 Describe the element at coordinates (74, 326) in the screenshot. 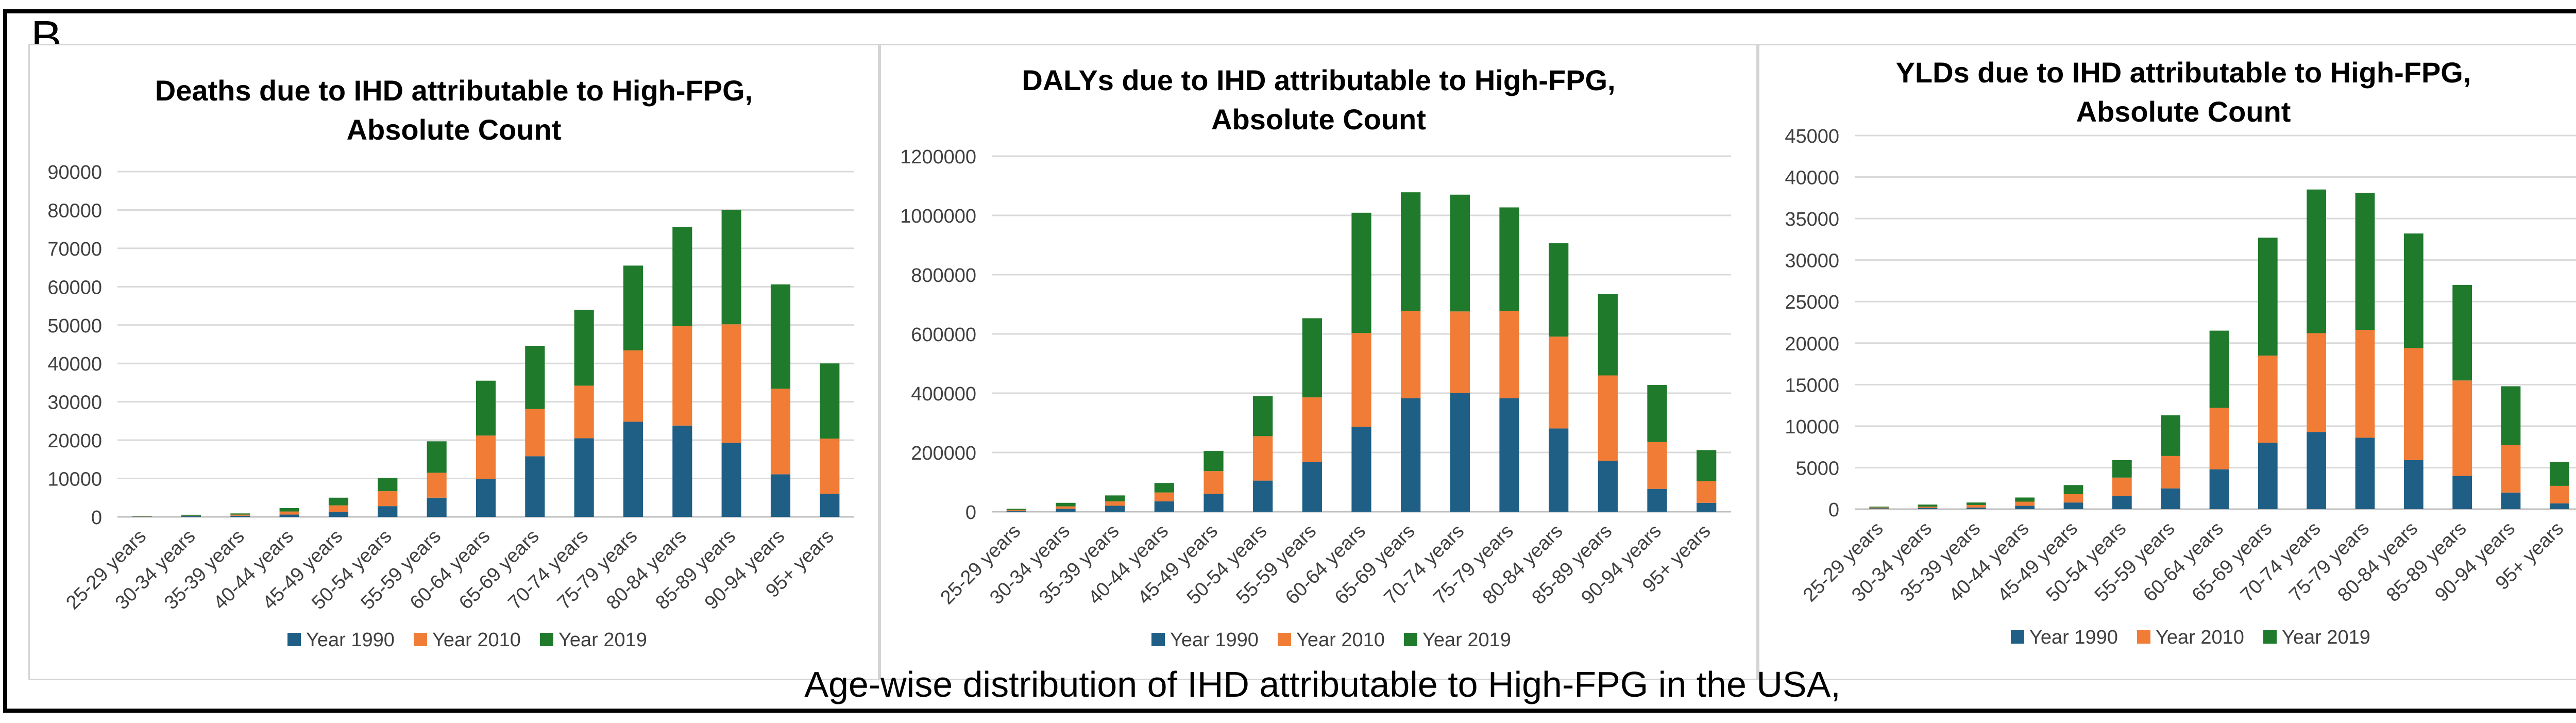

I see `y-tick-label: 50000` at that location.